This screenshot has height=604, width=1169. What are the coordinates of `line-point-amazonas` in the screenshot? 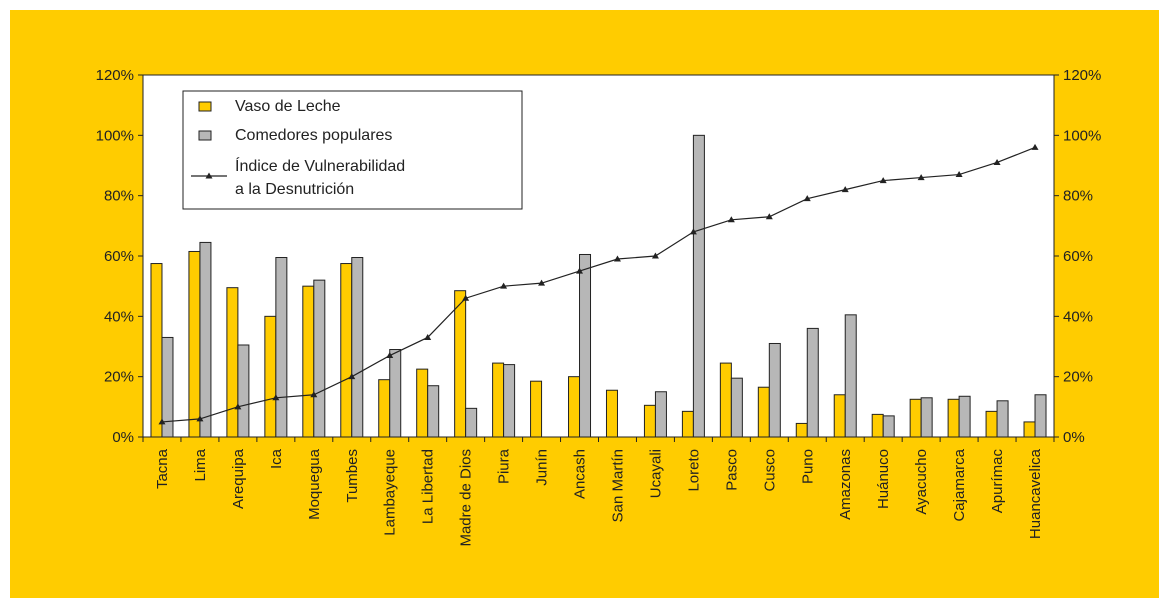 It's located at (845, 189).